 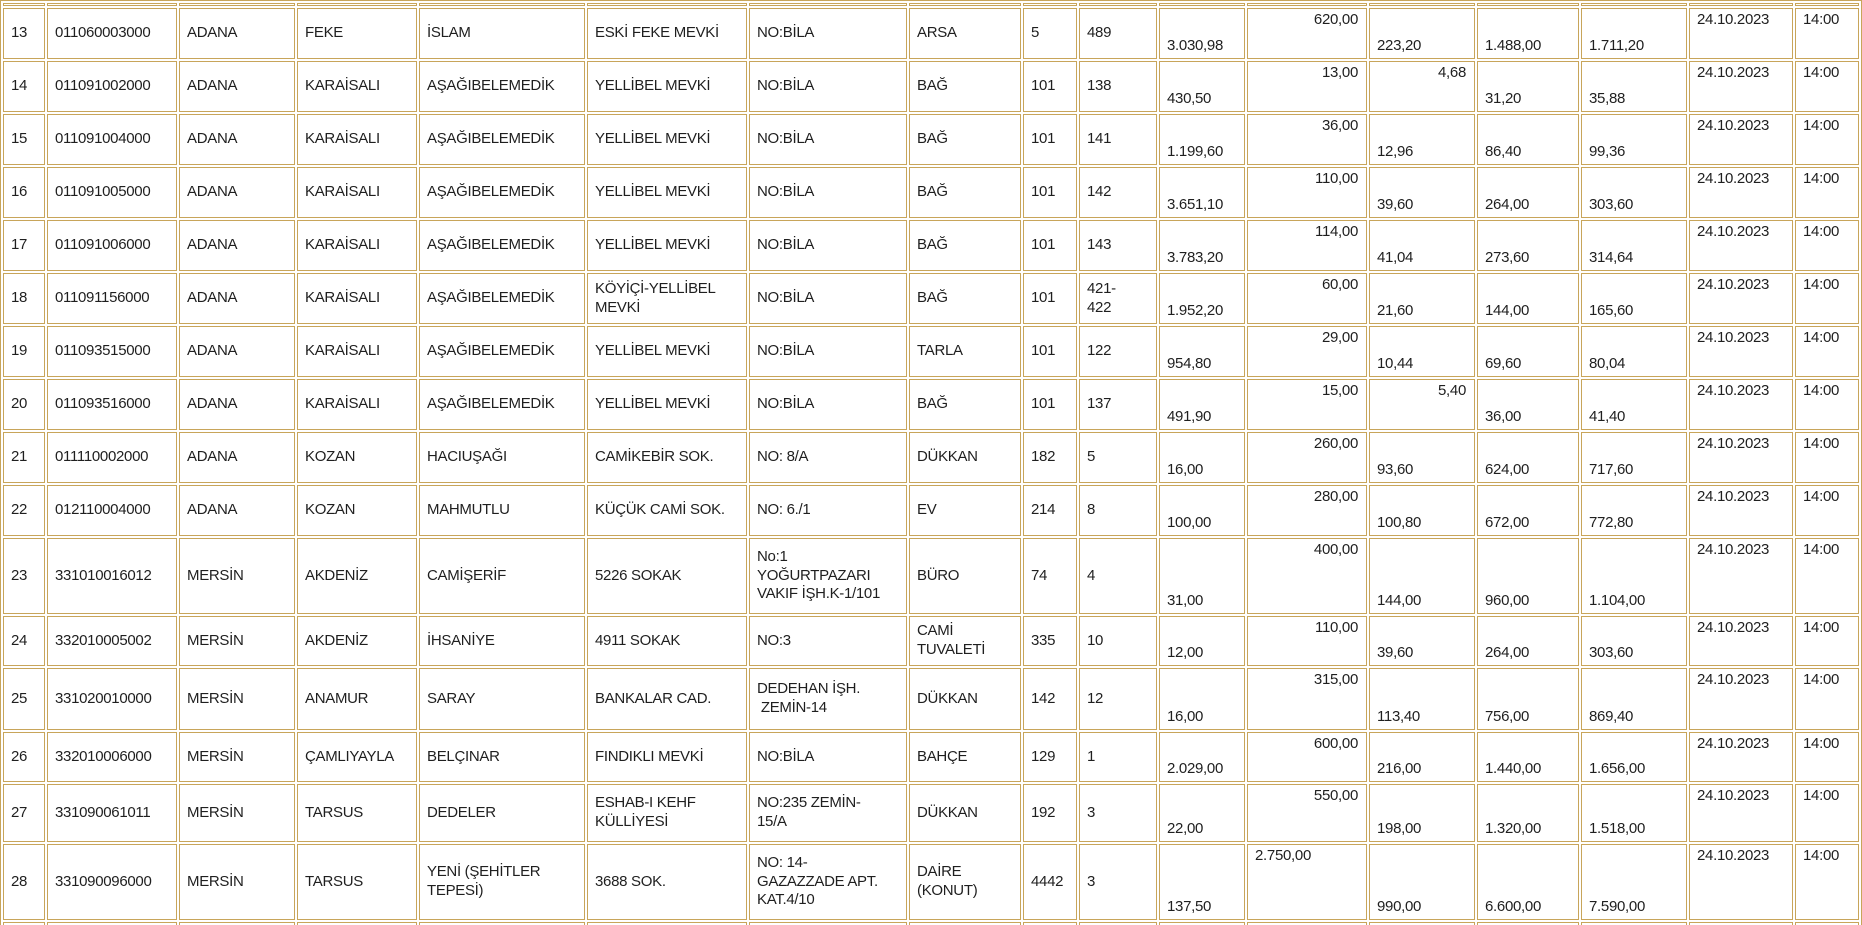 What do you see at coordinates (1307, 457) in the screenshot?
I see `cell-value-1: 260,00` at bounding box center [1307, 457].